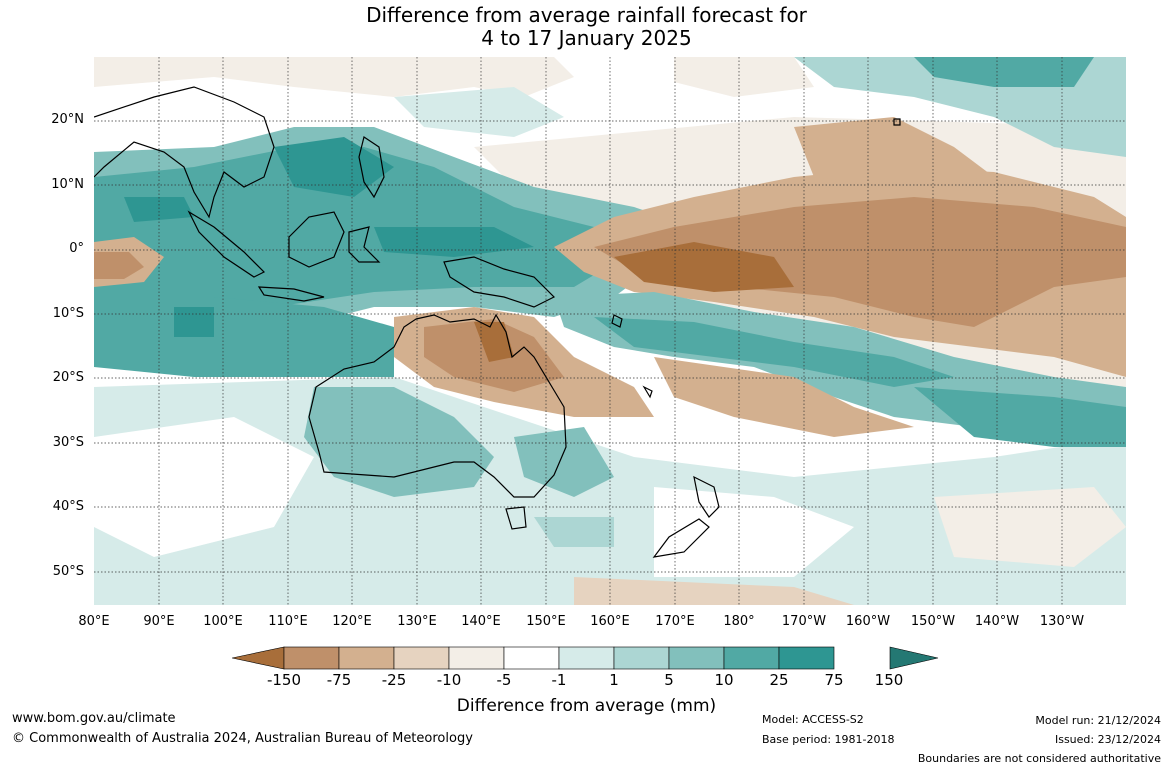 The height and width of the screenshot is (770, 1173). I want to click on new-caledonia, so click(647, 392).